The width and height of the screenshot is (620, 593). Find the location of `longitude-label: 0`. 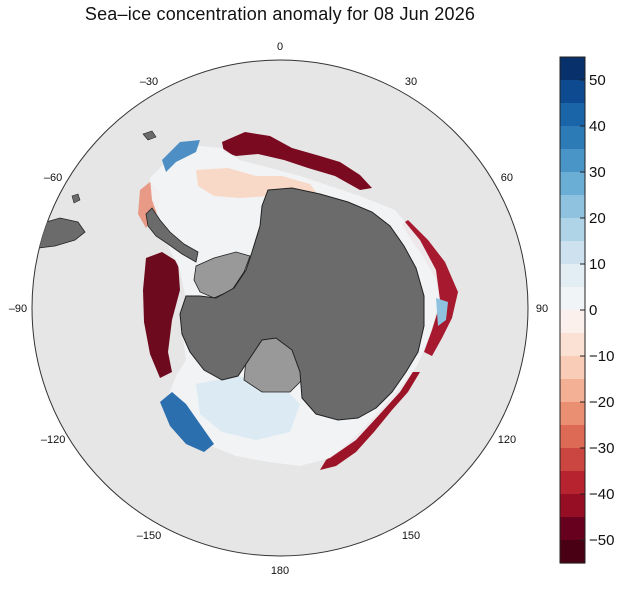

longitude-label: 0 is located at coordinates (280, 47).